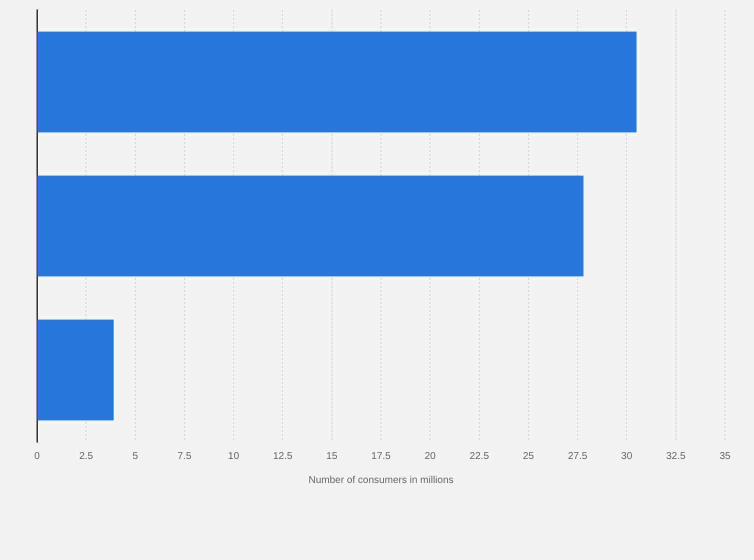  Describe the element at coordinates (725, 456) in the screenshot. I see `x-tick-label: 35` at that location.